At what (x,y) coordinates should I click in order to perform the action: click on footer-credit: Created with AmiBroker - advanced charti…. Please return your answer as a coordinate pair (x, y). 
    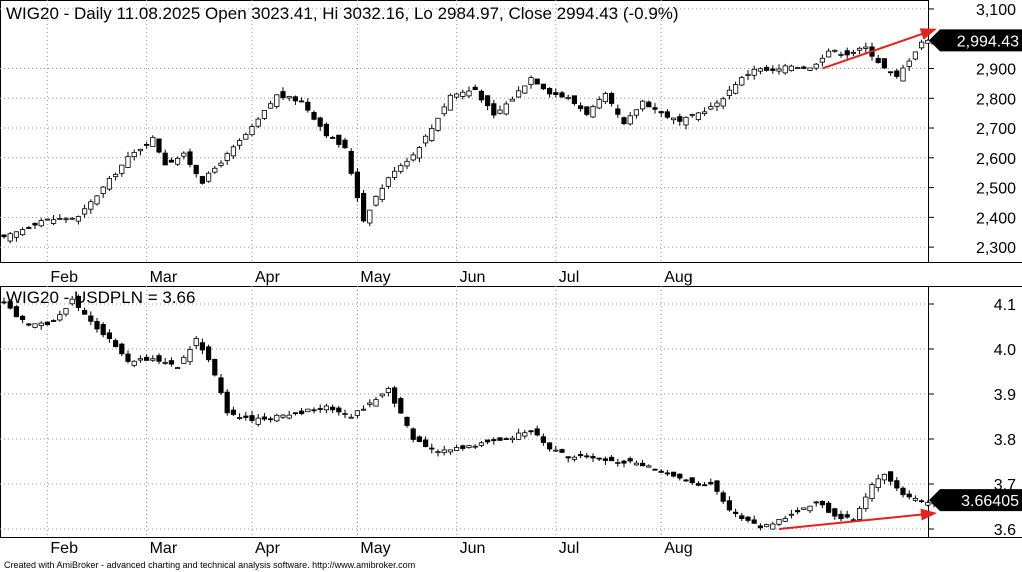
    Looking at the image, I should click on (209, 565).